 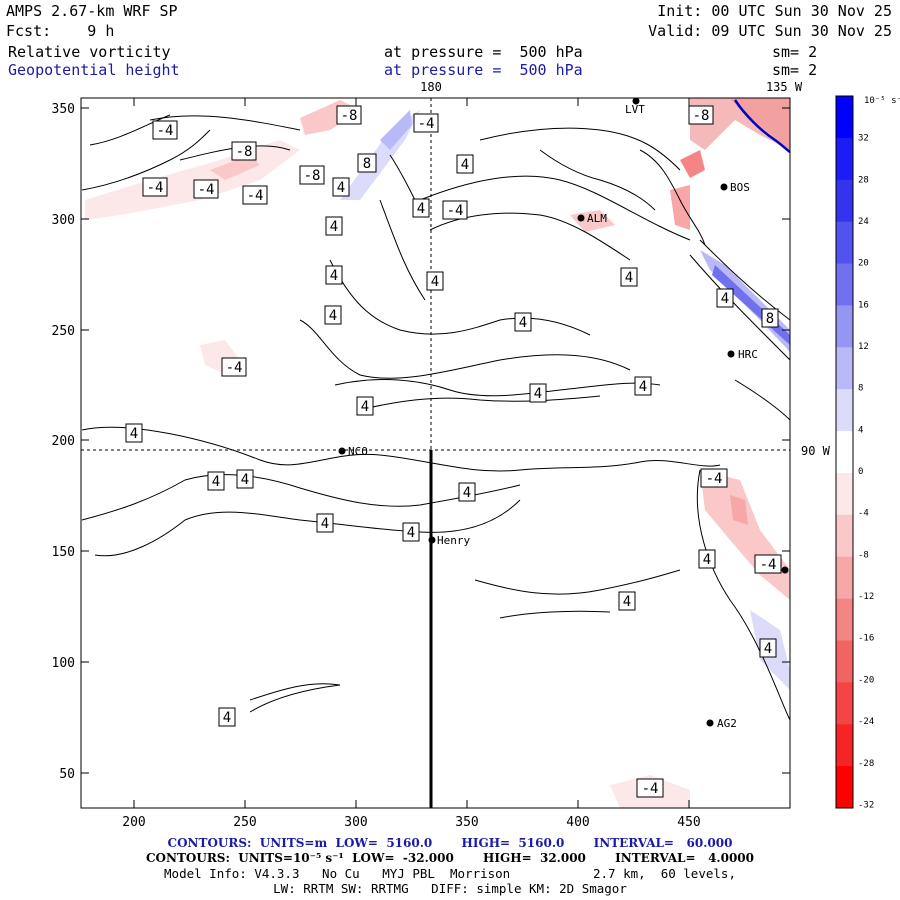 I want to click on svg-text: -8, so click(x=244, y=152).